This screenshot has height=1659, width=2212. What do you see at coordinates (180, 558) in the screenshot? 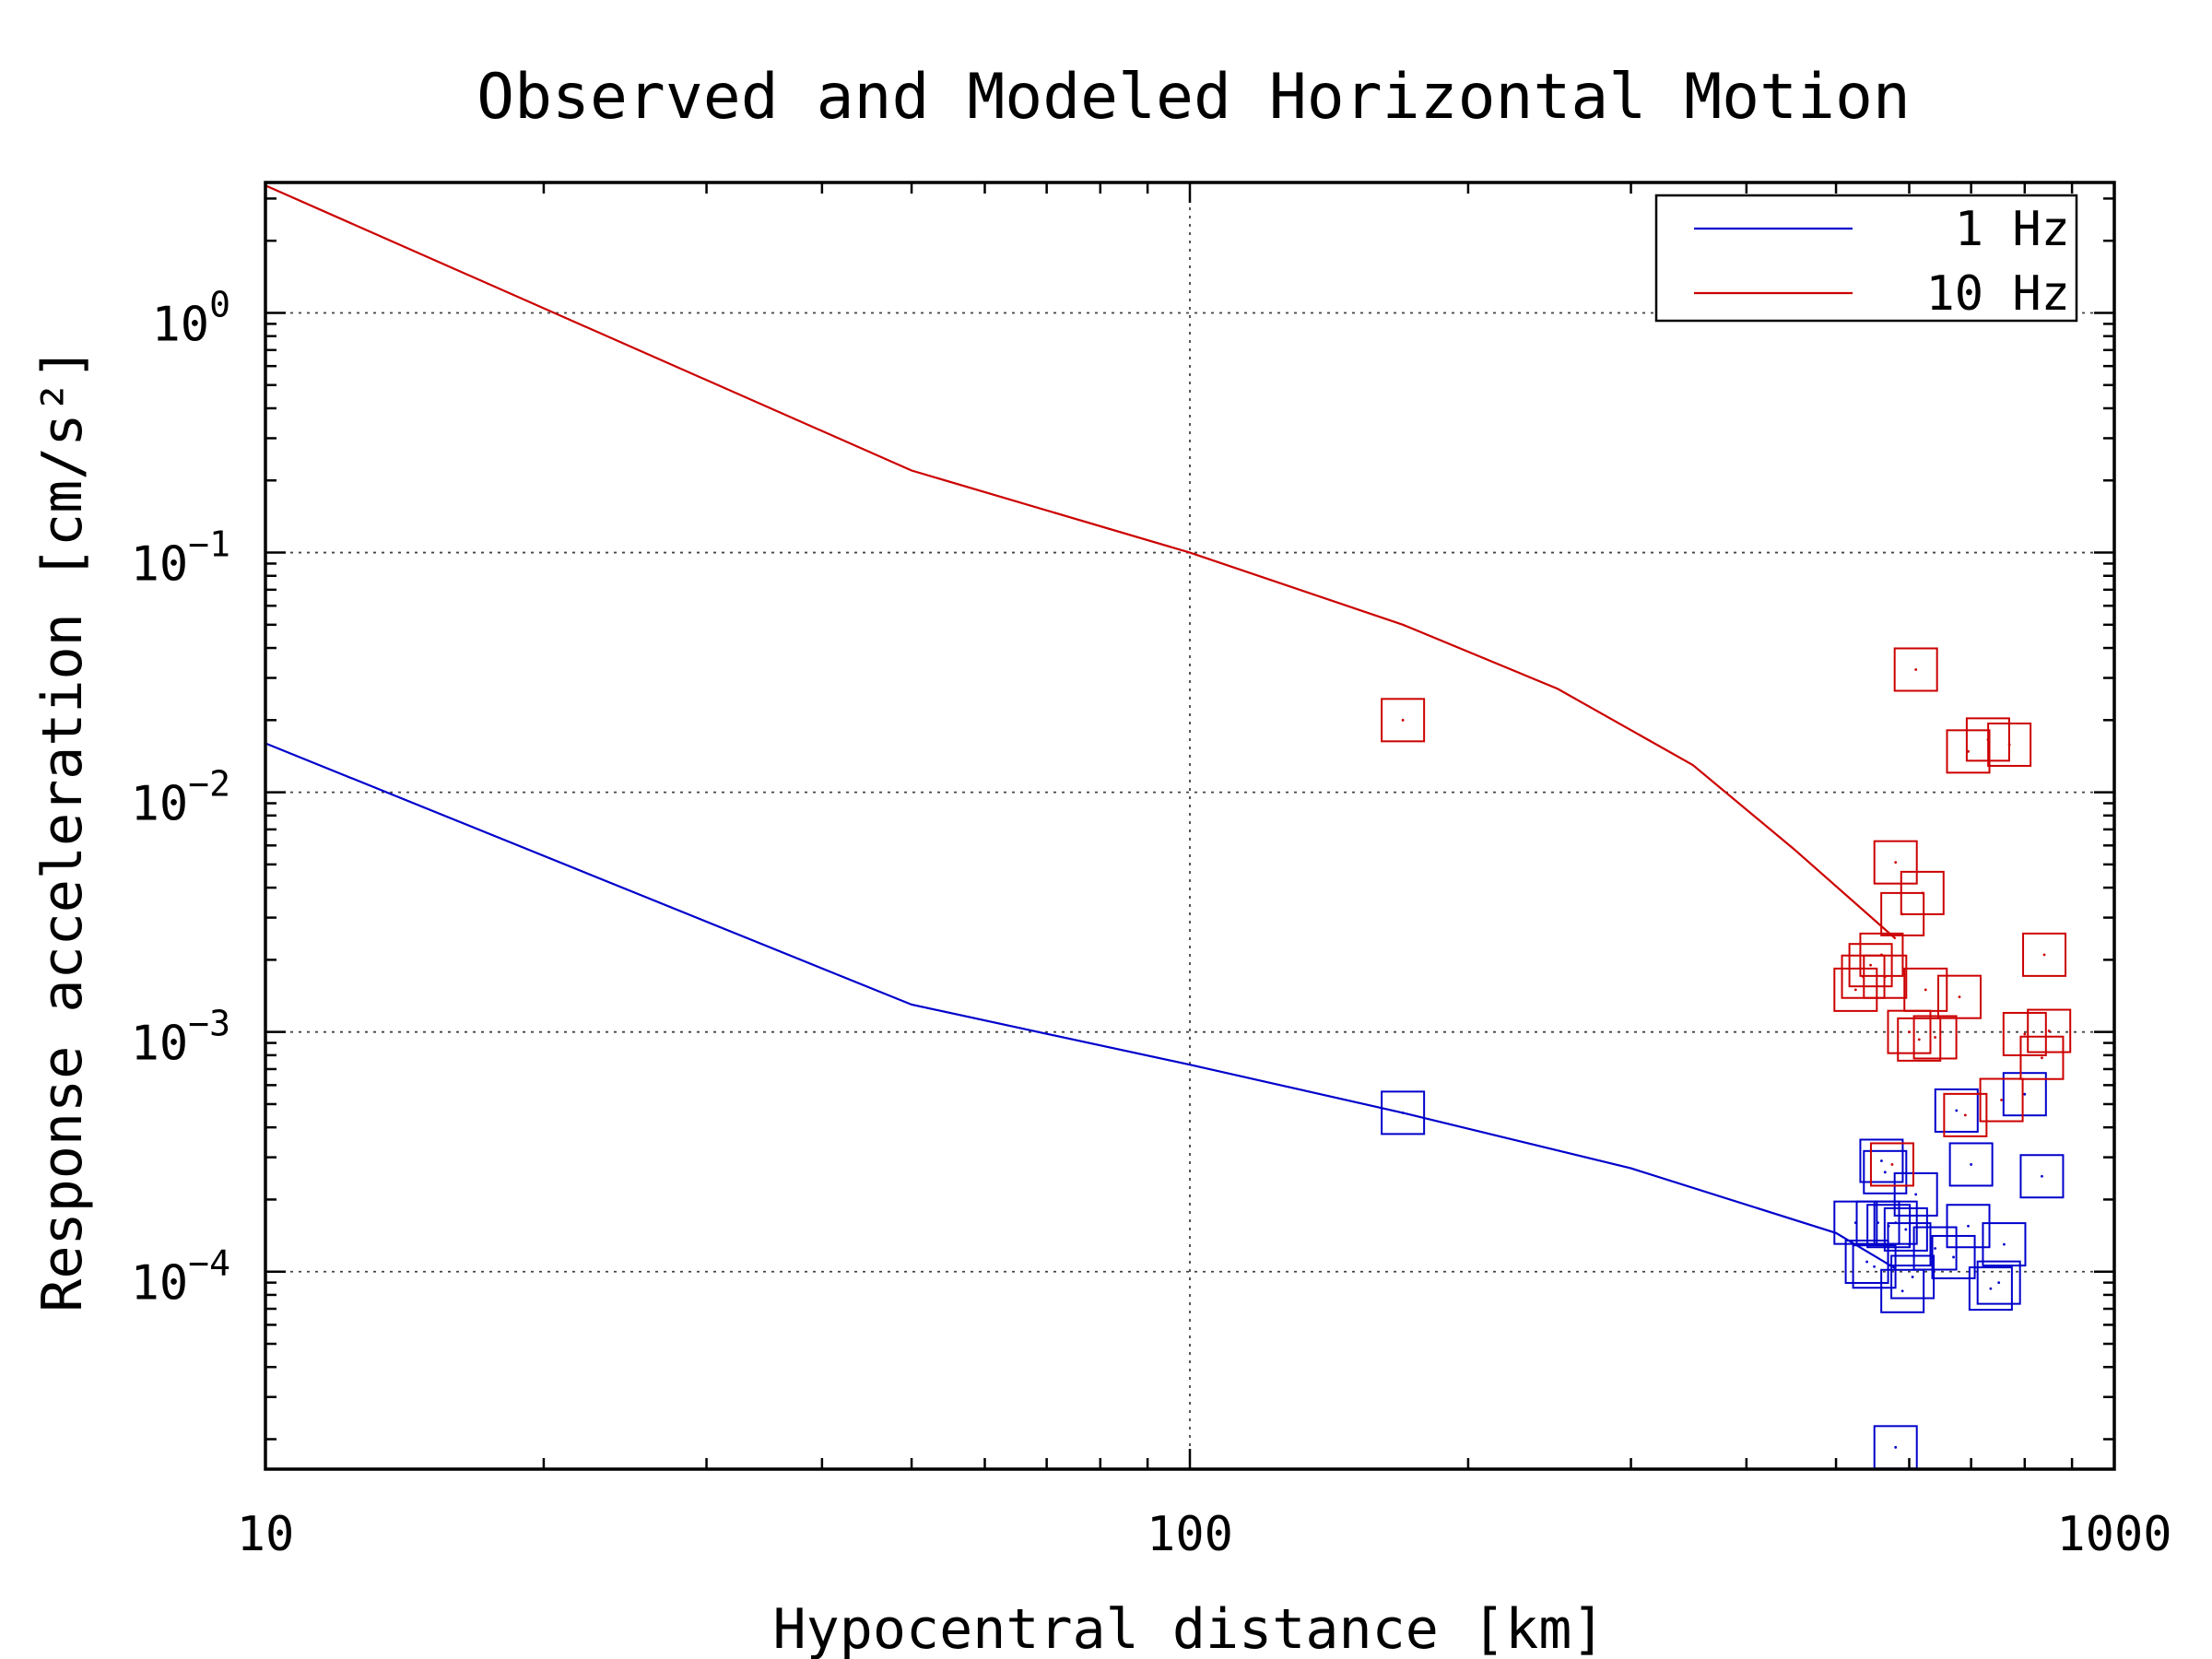
I see `y-tick-label: 10⁻¹` at bounding box center [180, 558].